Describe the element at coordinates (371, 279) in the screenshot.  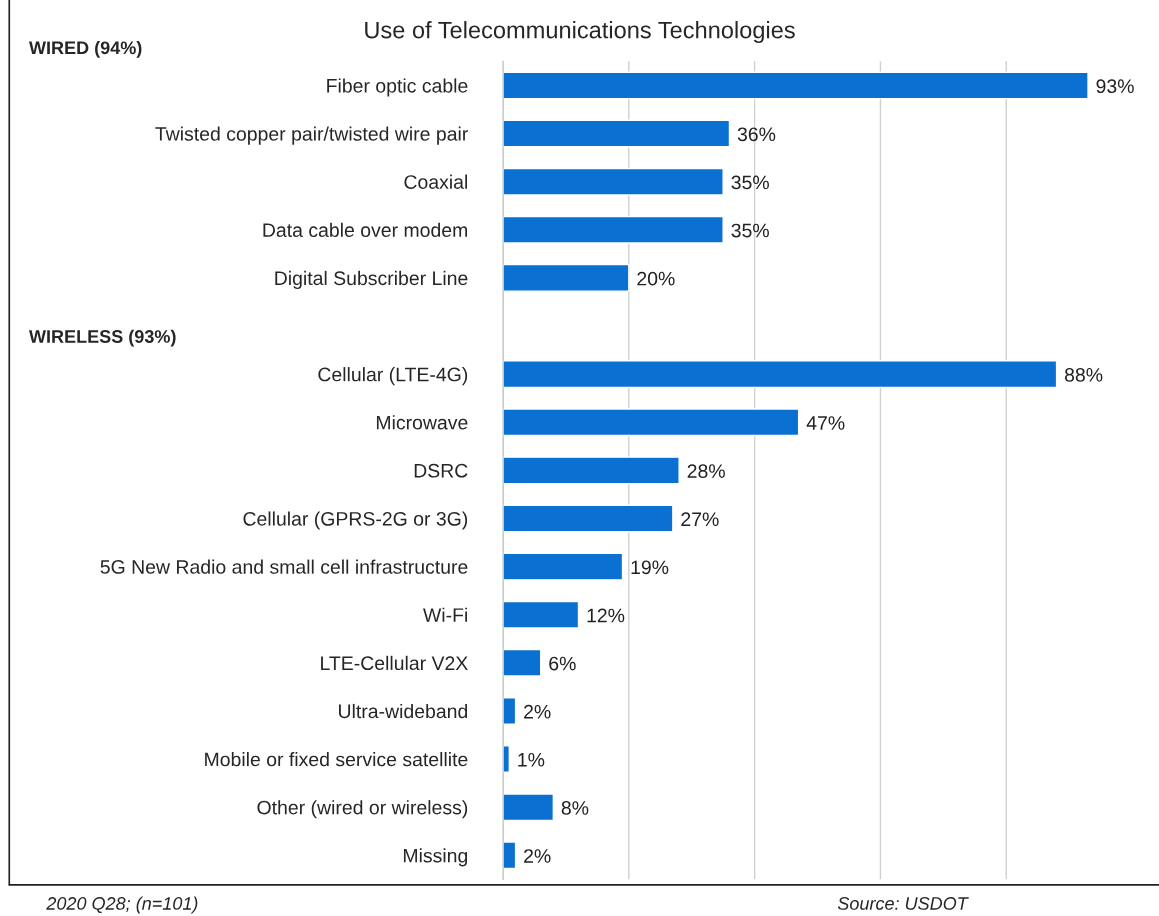
I see `y-tick-label: Digital Subscriber Line` at that location.